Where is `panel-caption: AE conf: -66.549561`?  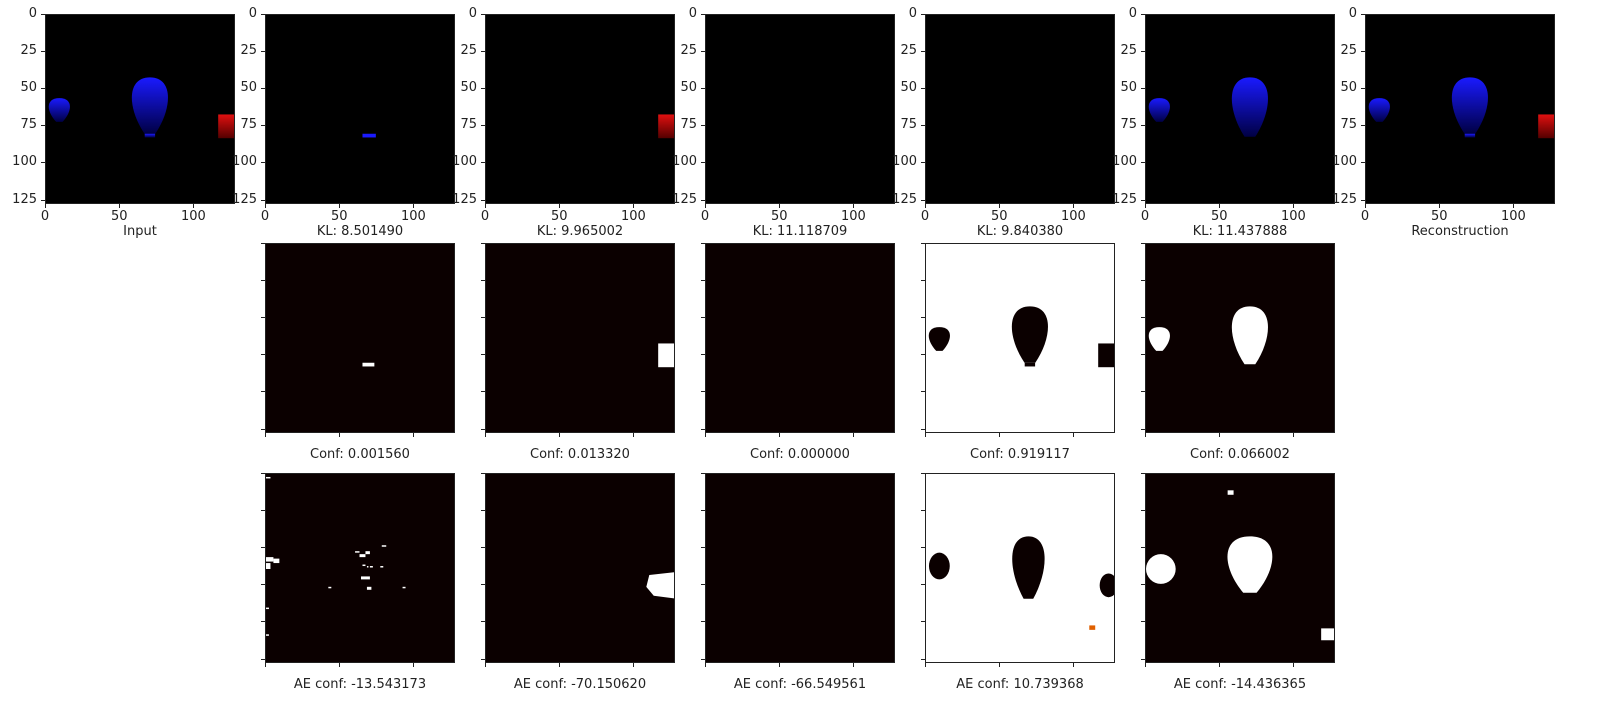
panel-caption: AE conf: -66.549561 is located at coordinates (800, 684).